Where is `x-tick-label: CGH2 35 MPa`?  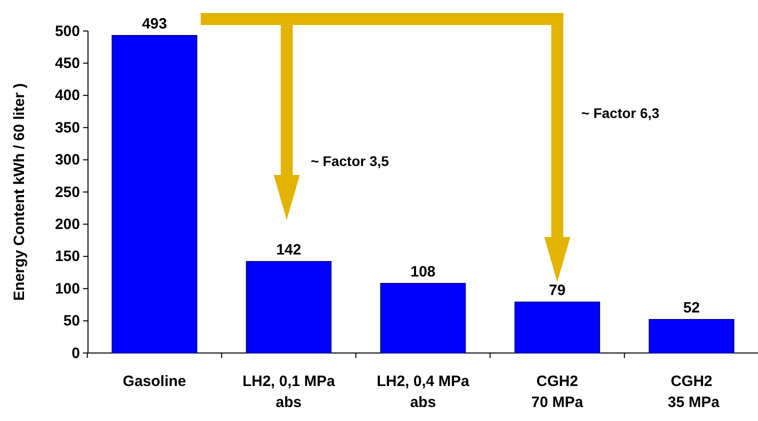 x-tick-label: CGH2 35 MPa is located at coordinates (692, 392).